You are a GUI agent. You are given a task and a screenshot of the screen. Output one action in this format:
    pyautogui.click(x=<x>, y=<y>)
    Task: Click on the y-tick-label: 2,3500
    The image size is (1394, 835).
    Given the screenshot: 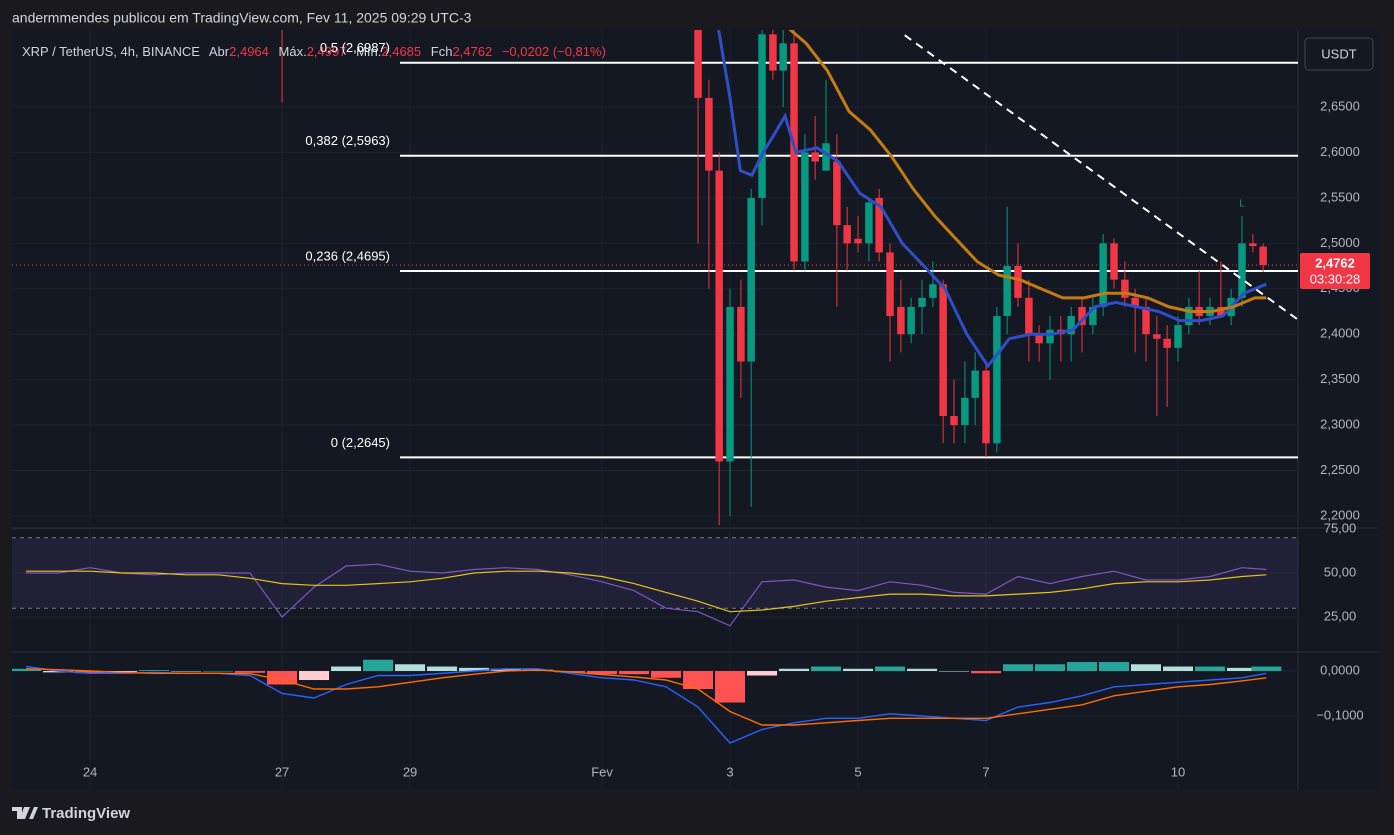 What is the action you would take?
    pyautogui.click(x=1340, y=378)
    